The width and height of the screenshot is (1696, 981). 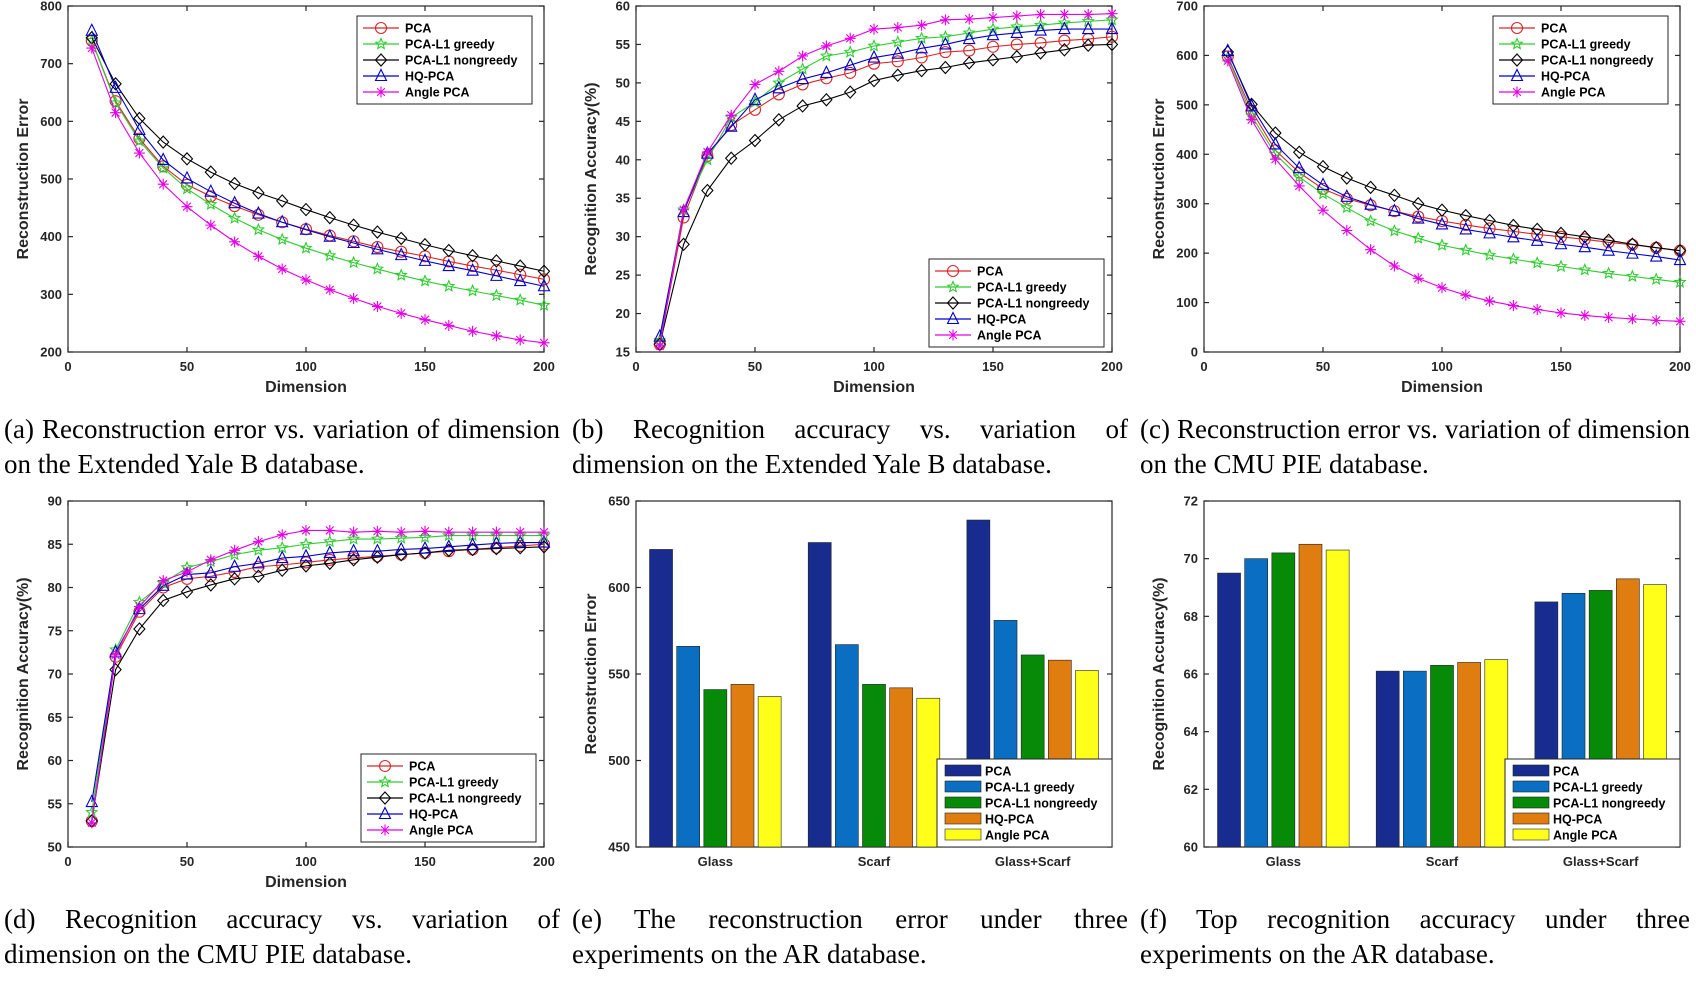 What do you see at coordinates (1454, 155) in the screenshot?
I see `series-line-hq-pca` at bounding box center [1454, 155].